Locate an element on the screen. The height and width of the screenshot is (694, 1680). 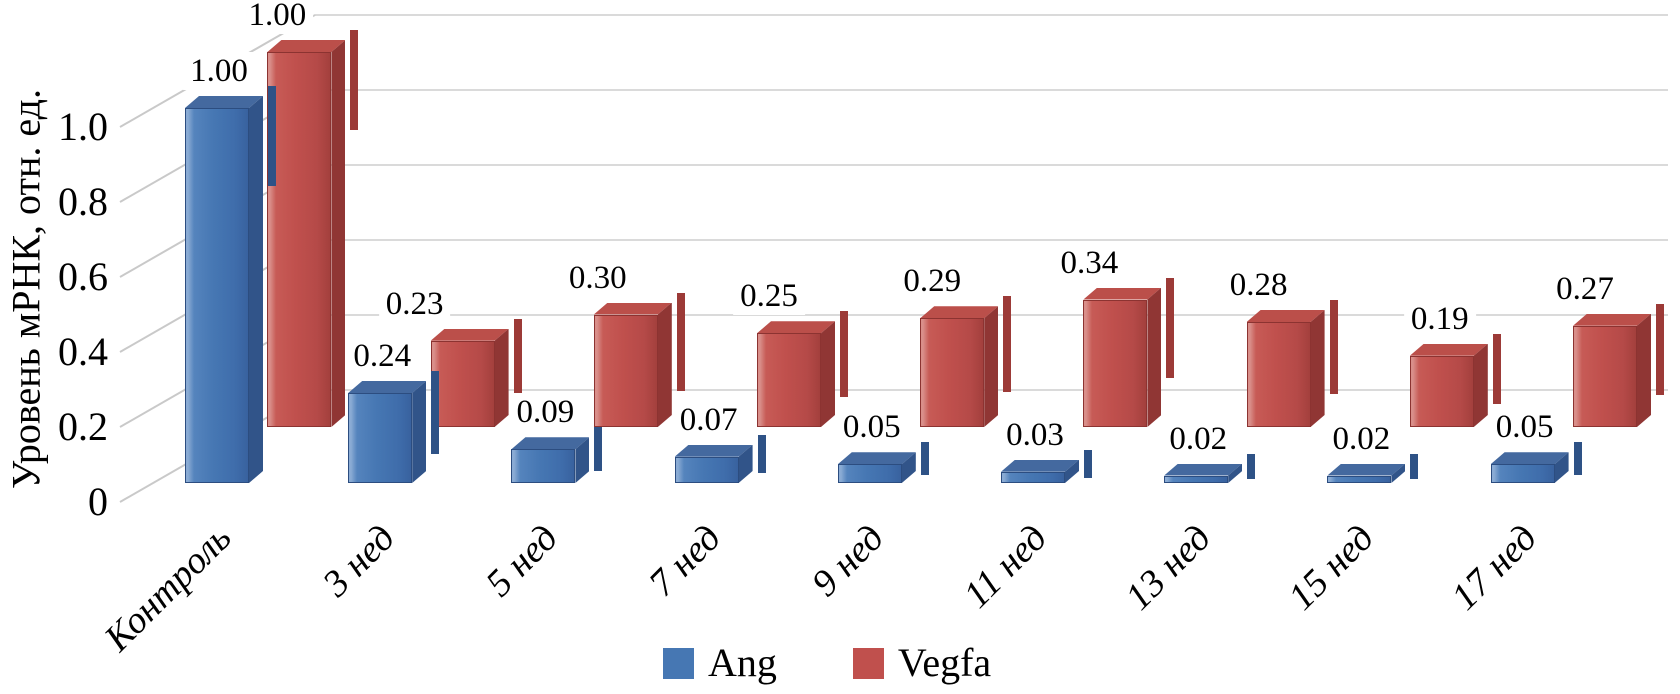
value-label: 0.29 is located at coordinates (932, 281).